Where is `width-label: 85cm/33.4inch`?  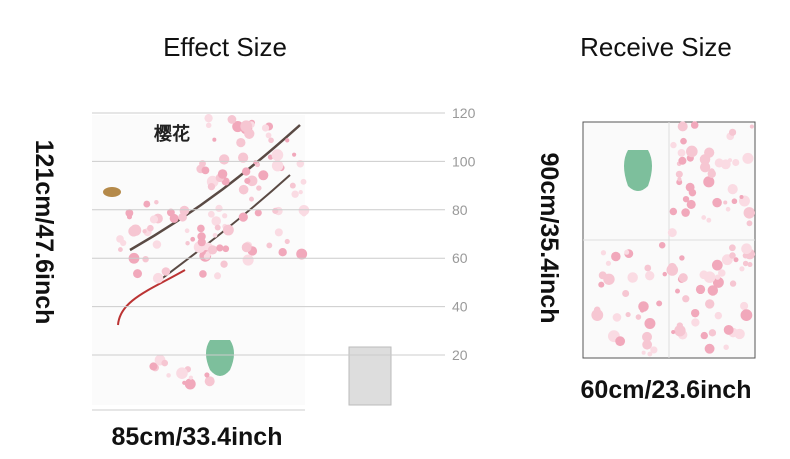
width-label: 85cm/33.4inch is located at coordinates (197, 437).